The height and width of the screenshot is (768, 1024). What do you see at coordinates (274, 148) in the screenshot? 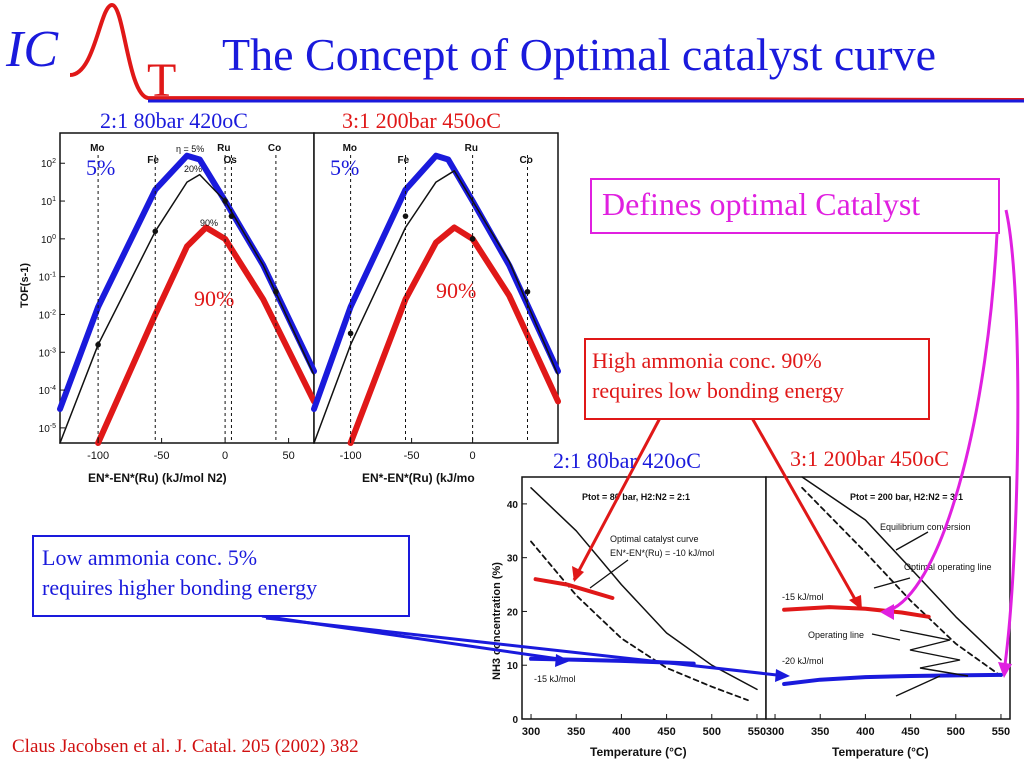
I see `chart-0-metal-label-4: Co` at bounding box center [274, 148].